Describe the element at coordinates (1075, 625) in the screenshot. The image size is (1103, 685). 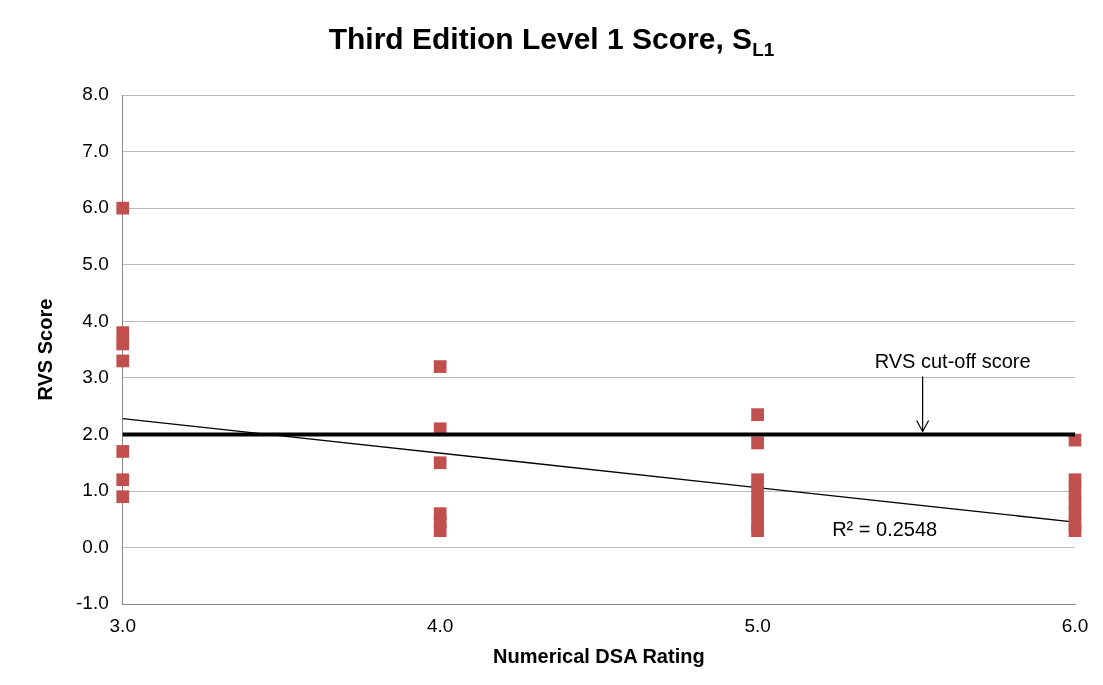
I see `x-tick-label: 6.0` at that location.